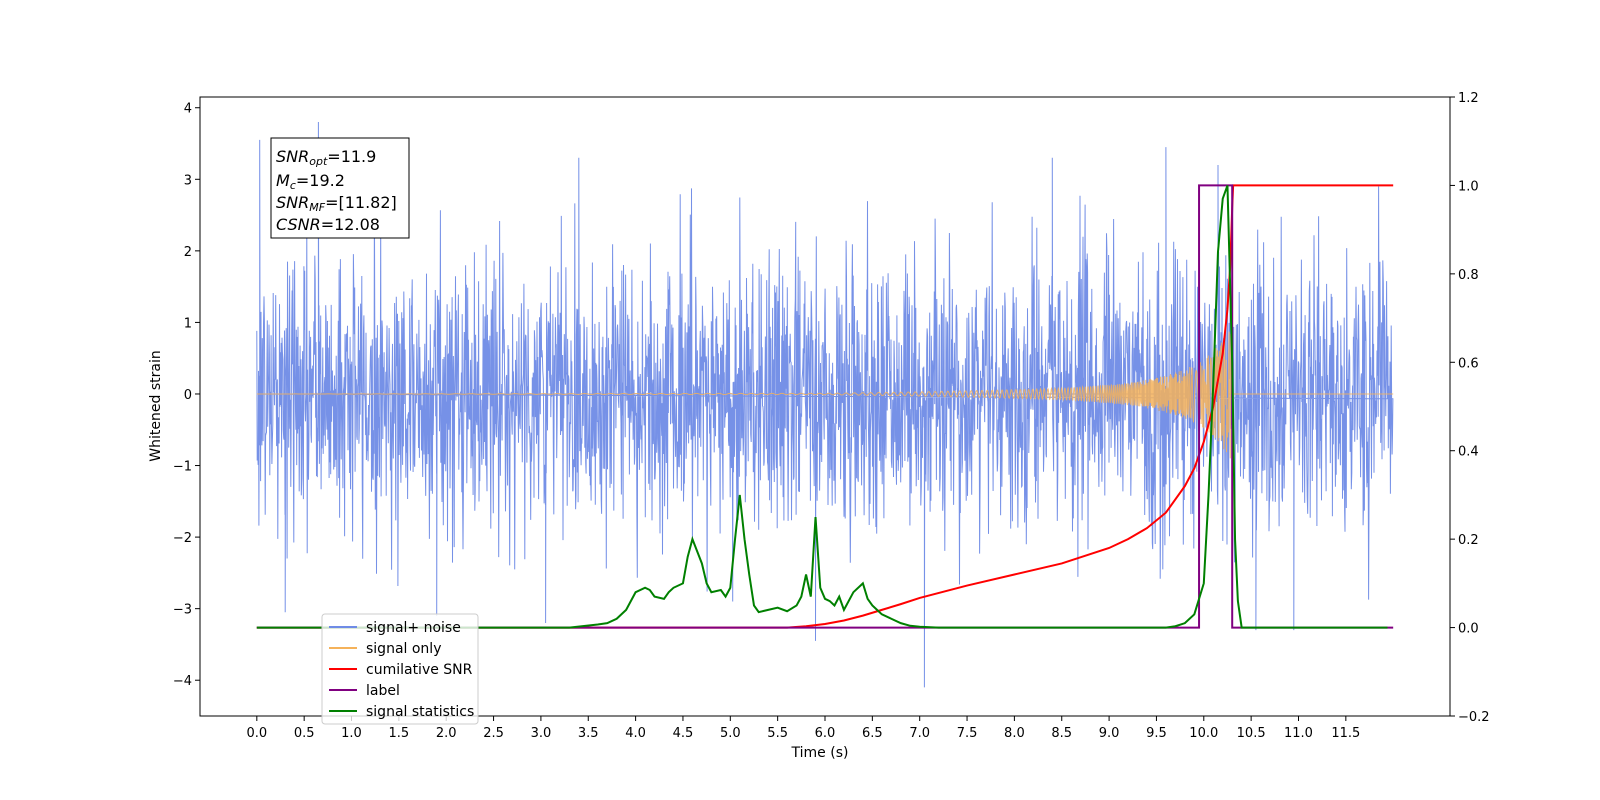 The height and width of the screenshot is (800, 1600). What do you see at coordinates (304, 733) in the screenshot?
I see `x-tick-label: 0.5` at bounding box center [304, 733].